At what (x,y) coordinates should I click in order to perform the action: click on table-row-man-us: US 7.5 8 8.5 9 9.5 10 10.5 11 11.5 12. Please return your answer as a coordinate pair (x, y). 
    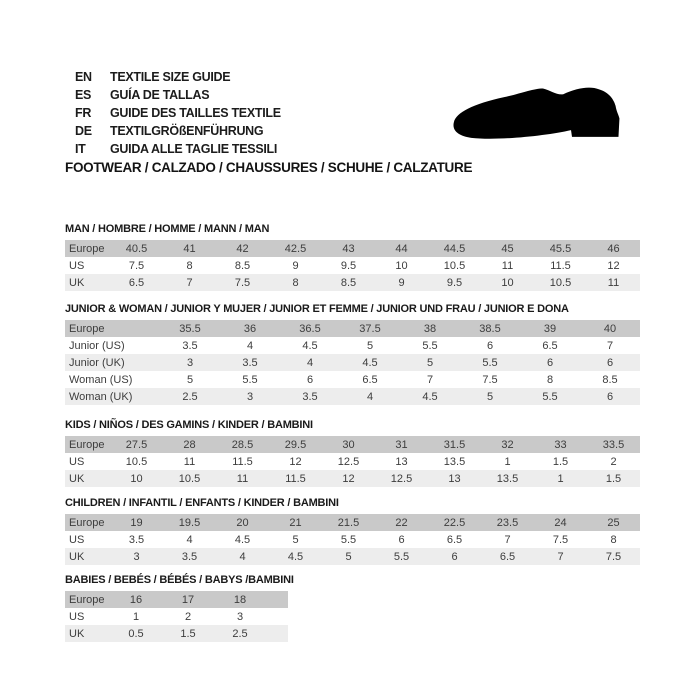
    Looking at the image, I should click on (352, 265).